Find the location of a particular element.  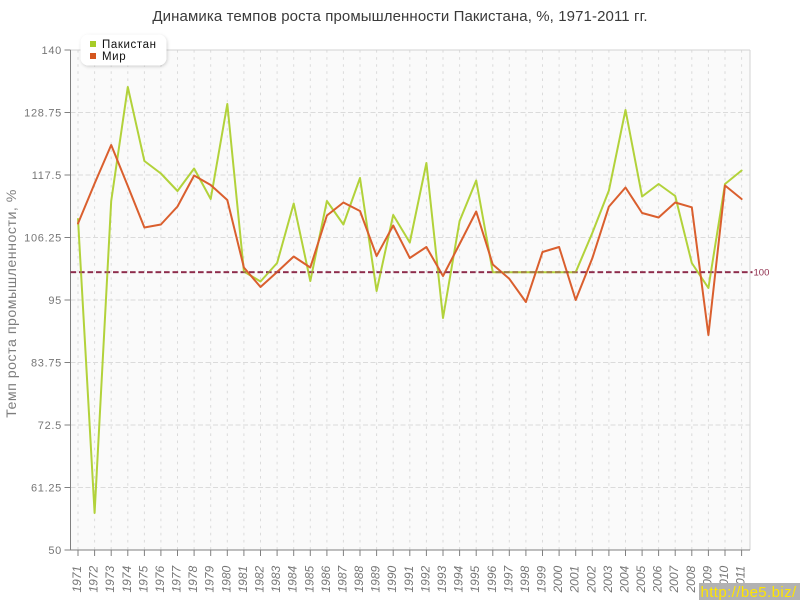

svg-text: 2008 is located at coordinates (691, 579).